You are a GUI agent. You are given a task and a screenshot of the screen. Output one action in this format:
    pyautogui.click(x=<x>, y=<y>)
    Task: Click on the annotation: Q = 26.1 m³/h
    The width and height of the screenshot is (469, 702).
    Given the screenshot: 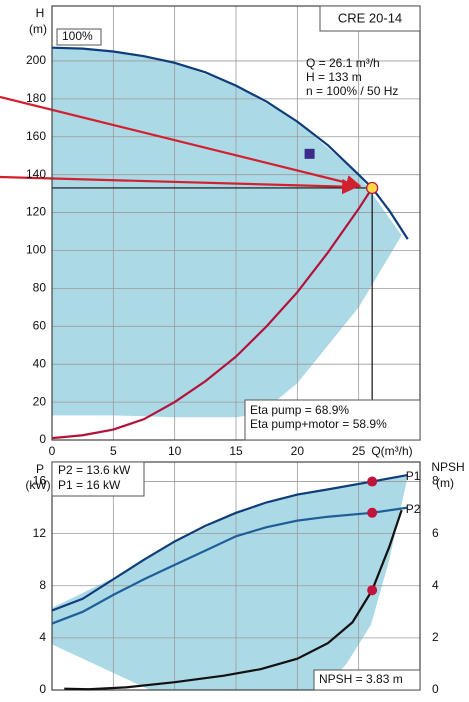 What is the action you would take?
    pyautogui.click(x=343, y=63)
    